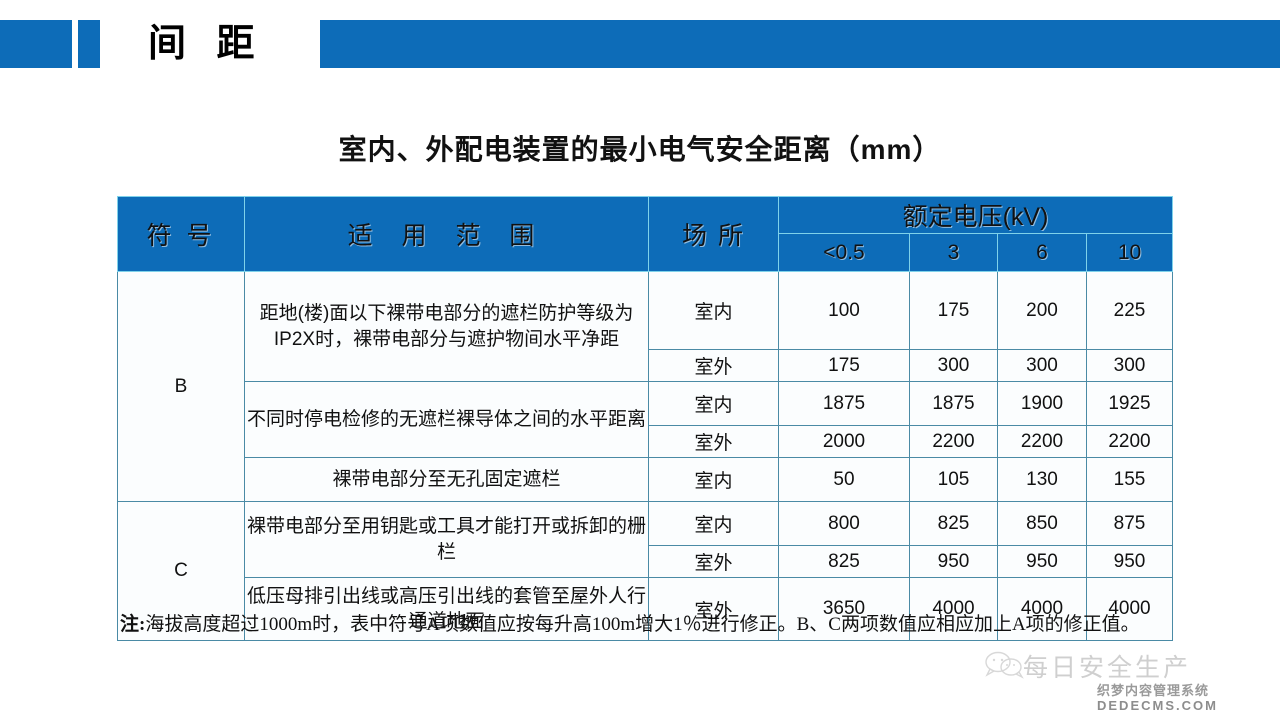 Image resolution: width=1280 pixels, height=720 pixels. Describe the element at coordinates (181, 234) in the screenshot. I see `col-header-symbol: 符 号` at that location.